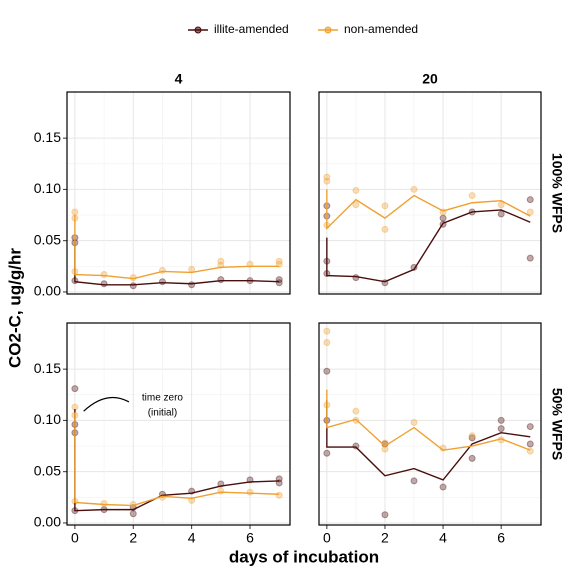  What do you see at coordinates (381, 29) in the screenshot?
I see `legend-label: non-amended` at bounding box center [381, 29].